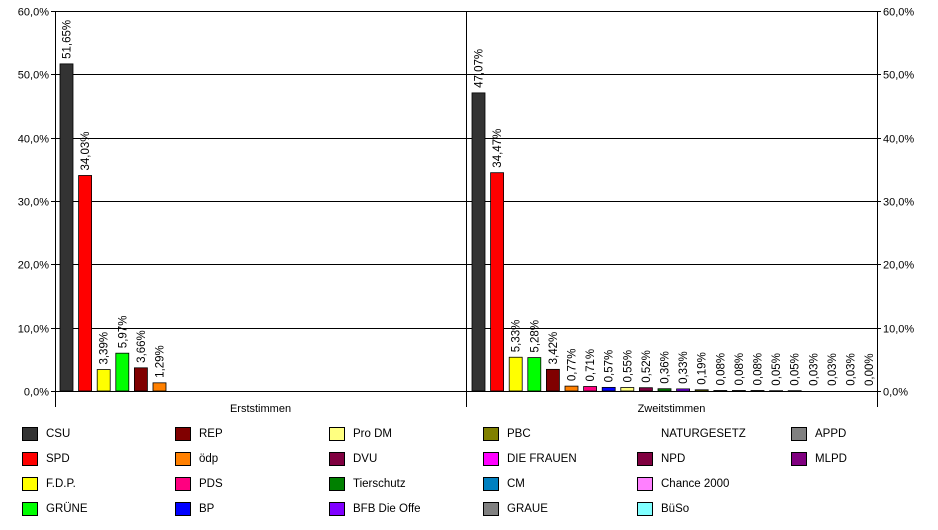 This screenshot has width=938, height=530. I want to click on y-tick-label-right: 0,0%, so click(895, 393).